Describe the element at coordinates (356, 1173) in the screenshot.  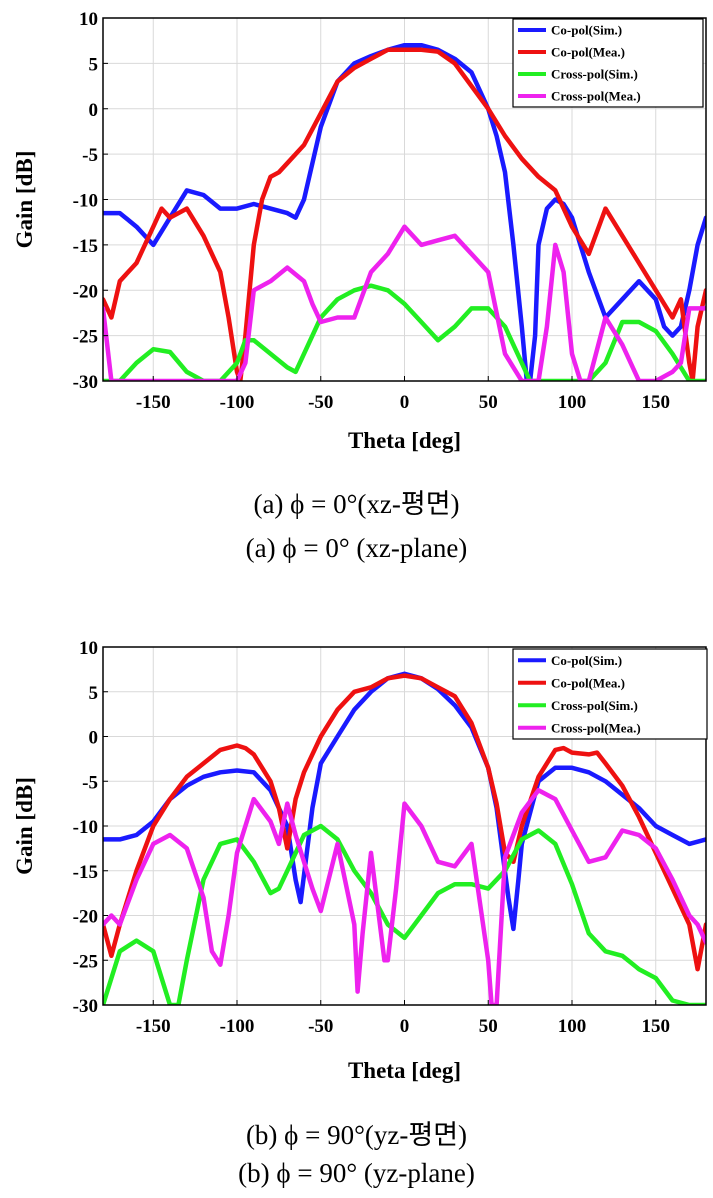
I see `caption-b-english: (b) ϕ = 90° (yz-plane)` at that location.